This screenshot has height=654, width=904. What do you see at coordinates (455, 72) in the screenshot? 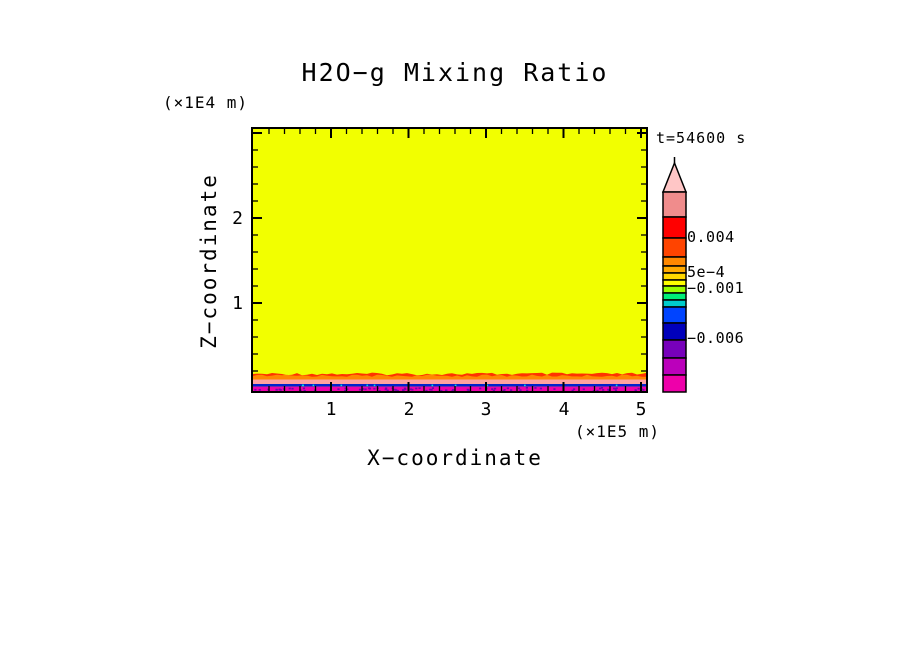
I see `chart-title: H2O−g Mixing Ratio` at bounding box center [455, 72].